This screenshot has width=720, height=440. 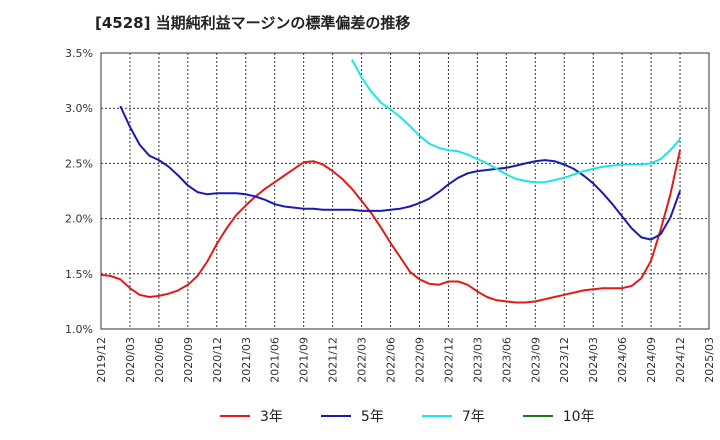 I want to click on legend-label-5y: 5年, so click(x=372, y=417).